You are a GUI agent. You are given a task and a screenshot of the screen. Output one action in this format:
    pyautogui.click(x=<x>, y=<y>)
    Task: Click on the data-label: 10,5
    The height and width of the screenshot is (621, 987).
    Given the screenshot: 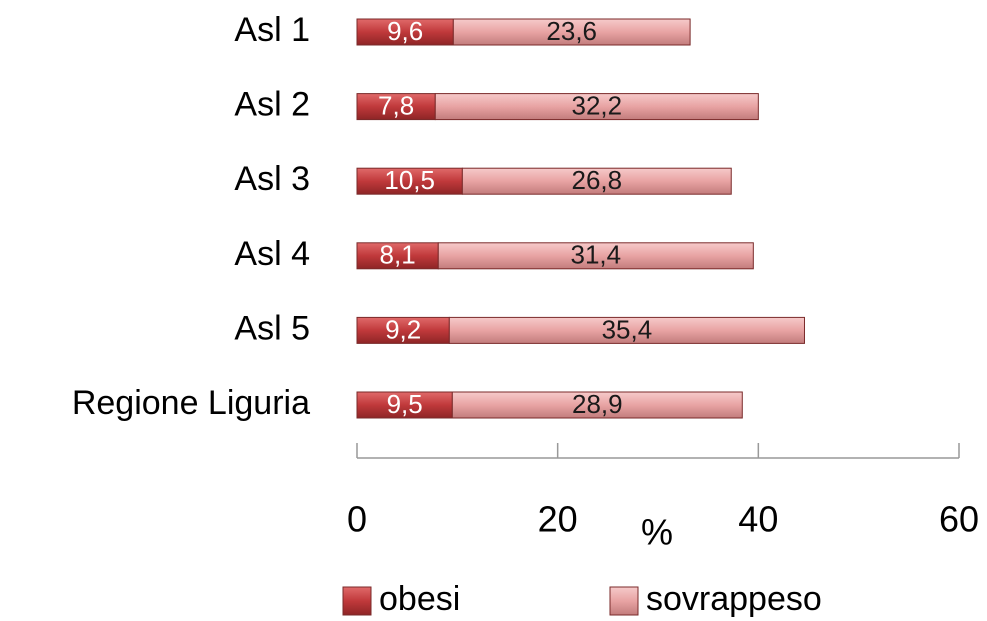 What is the action you would take?
    pyautogui.click(x=409, y=180)
    